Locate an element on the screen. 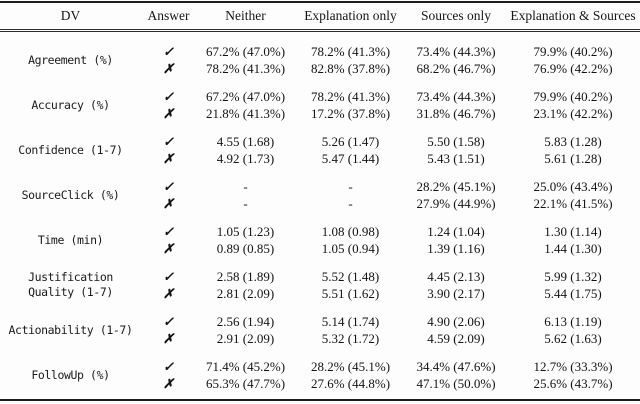 Image resolution: width=640 pixels, height=404 pixels. cell-value: 4.55 (1.68) is located at coordinates (245, 141).